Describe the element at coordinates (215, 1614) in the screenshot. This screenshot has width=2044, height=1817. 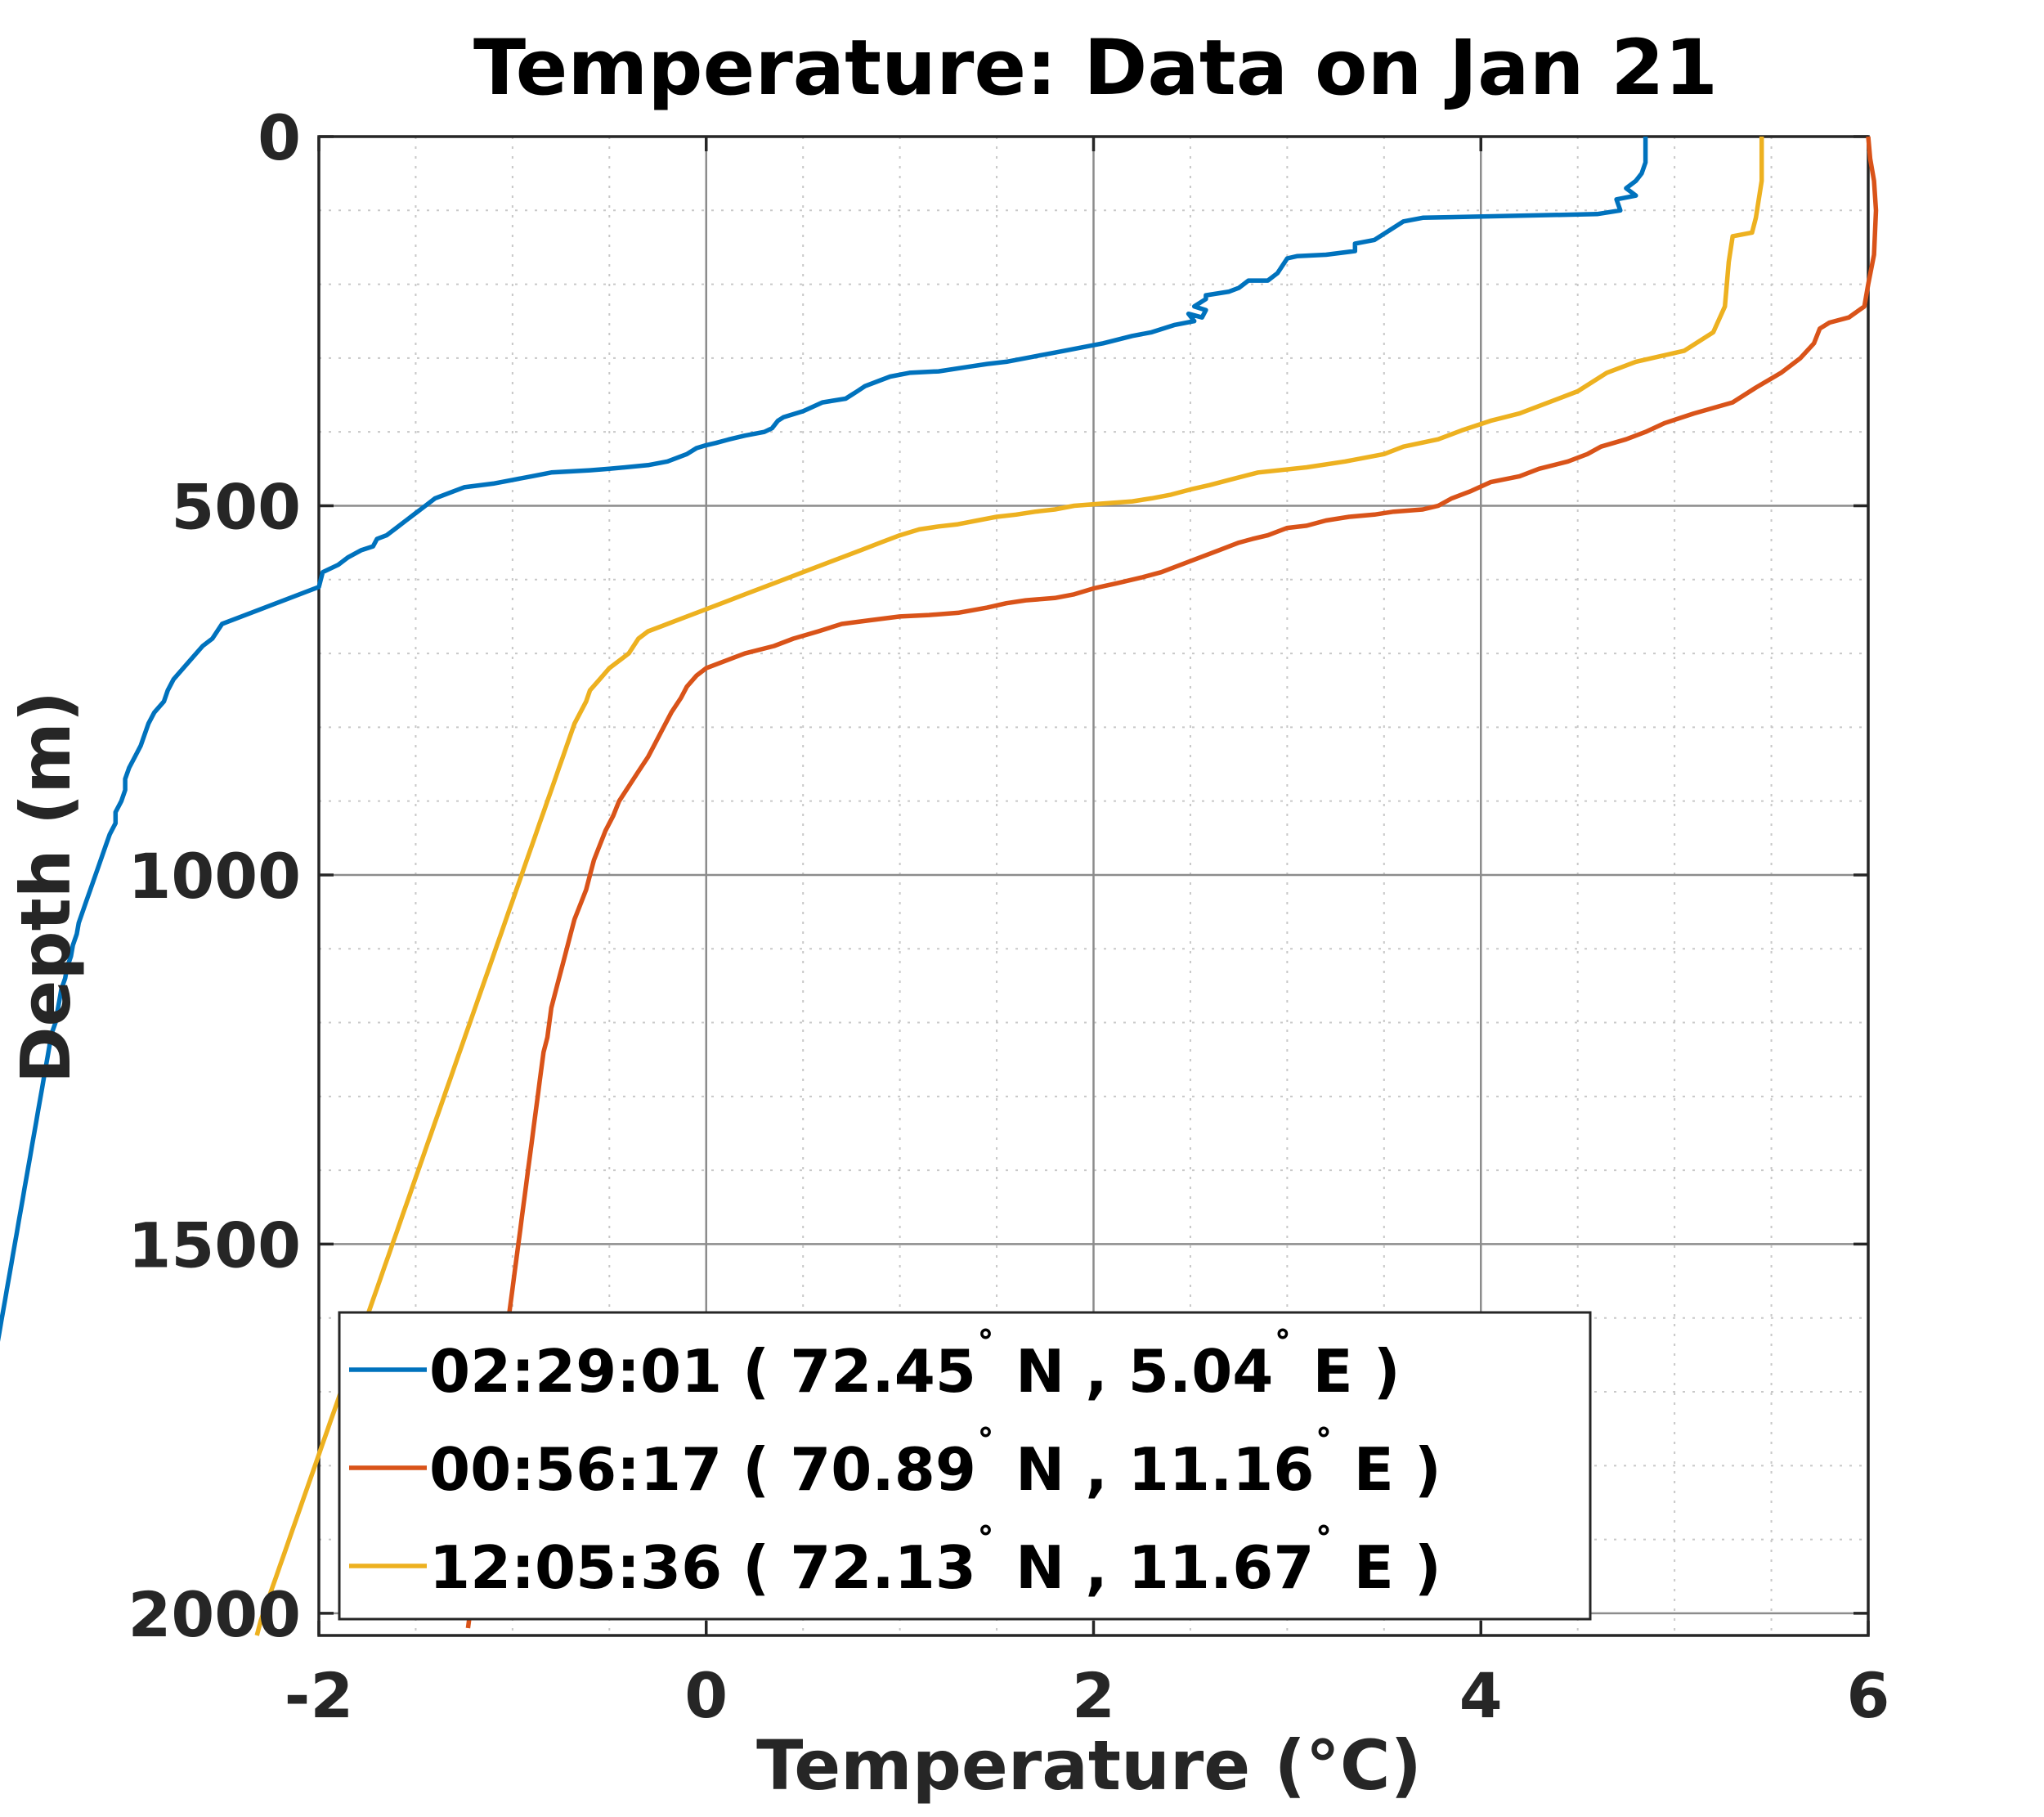
I see `y-tick-label: 2000` at that location.